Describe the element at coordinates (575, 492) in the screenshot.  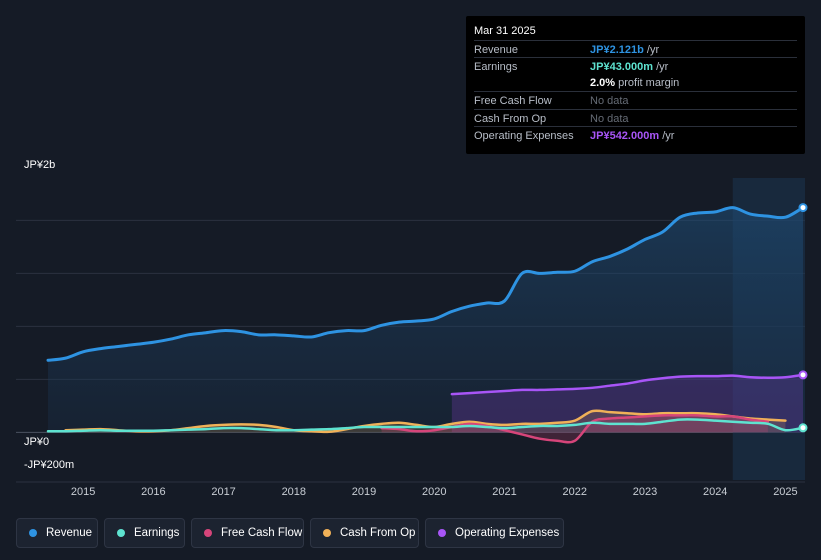
I see `x-tick-label-2022: 2022` at that location.